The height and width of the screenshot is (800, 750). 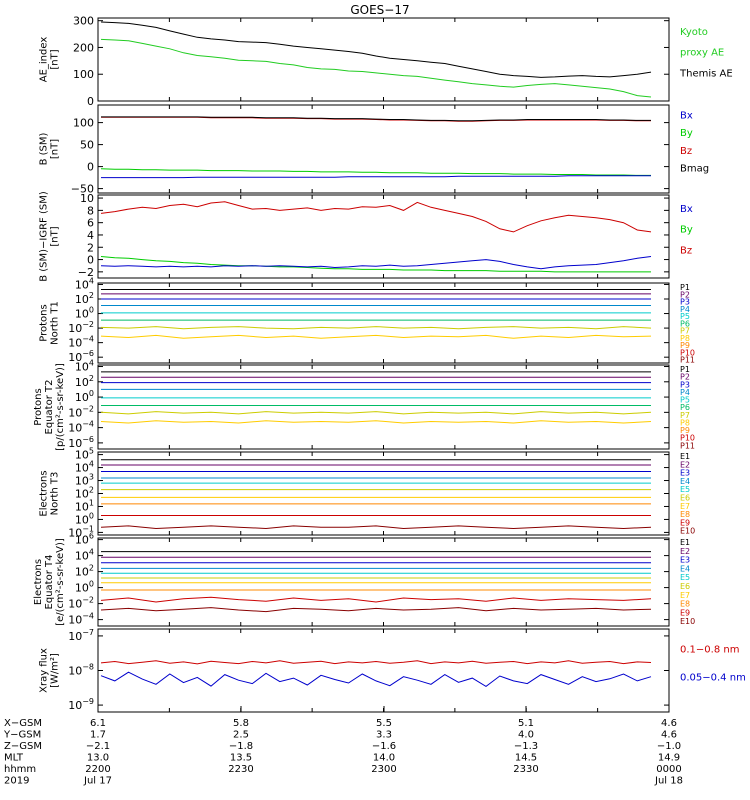 What do you see at coordinates (90, 101) in the screenshot?
I see `y-tick-label: 0` at bounding box center [90, 101].